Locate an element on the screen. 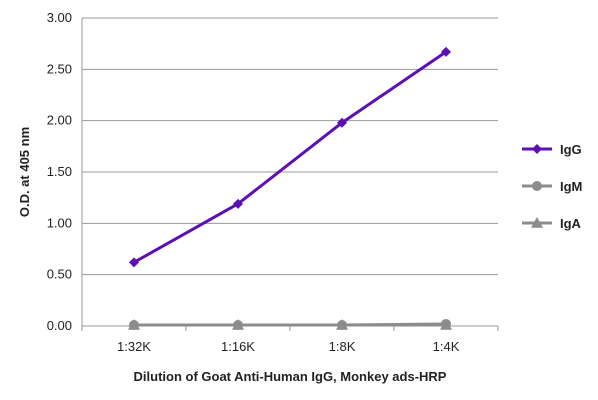 This screenshot has height=400, width=598. y-tick-label: 1.50 is located at coordinates (59, 171).